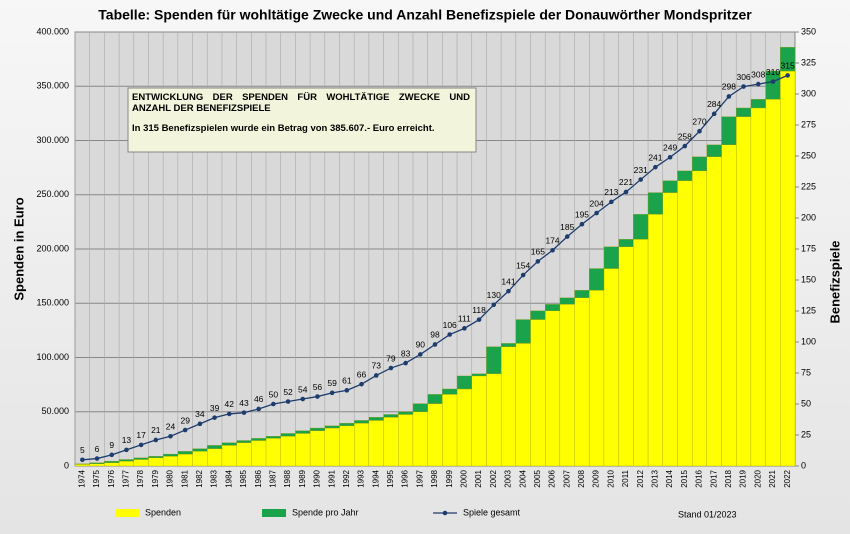  What do you see at coordinates (808, 62) in the screenshot?
I see `y2-tick-label: 325` at bounding box center [808, 62].